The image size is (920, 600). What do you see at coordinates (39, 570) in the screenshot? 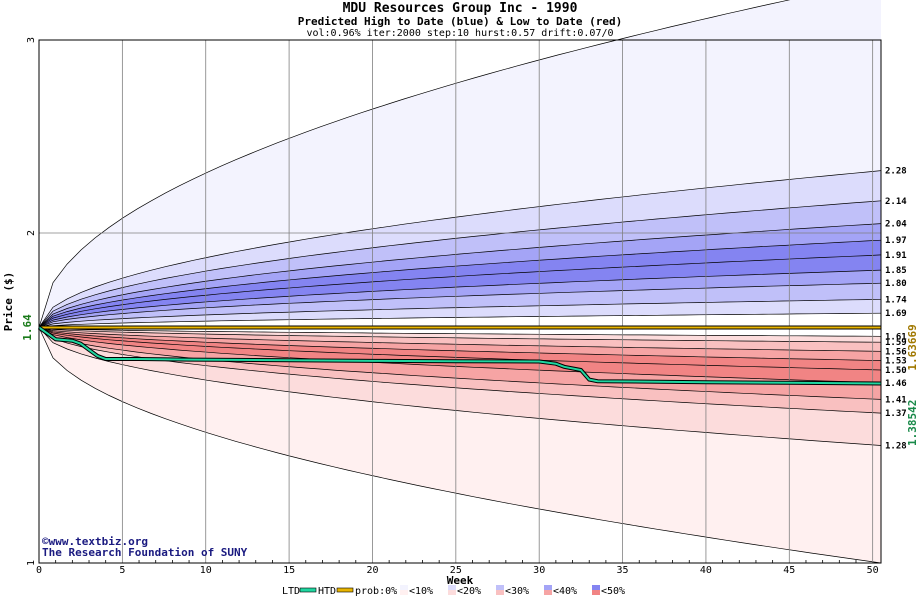
I see `x-tick-label: 0` at bounding box center [39, 570].